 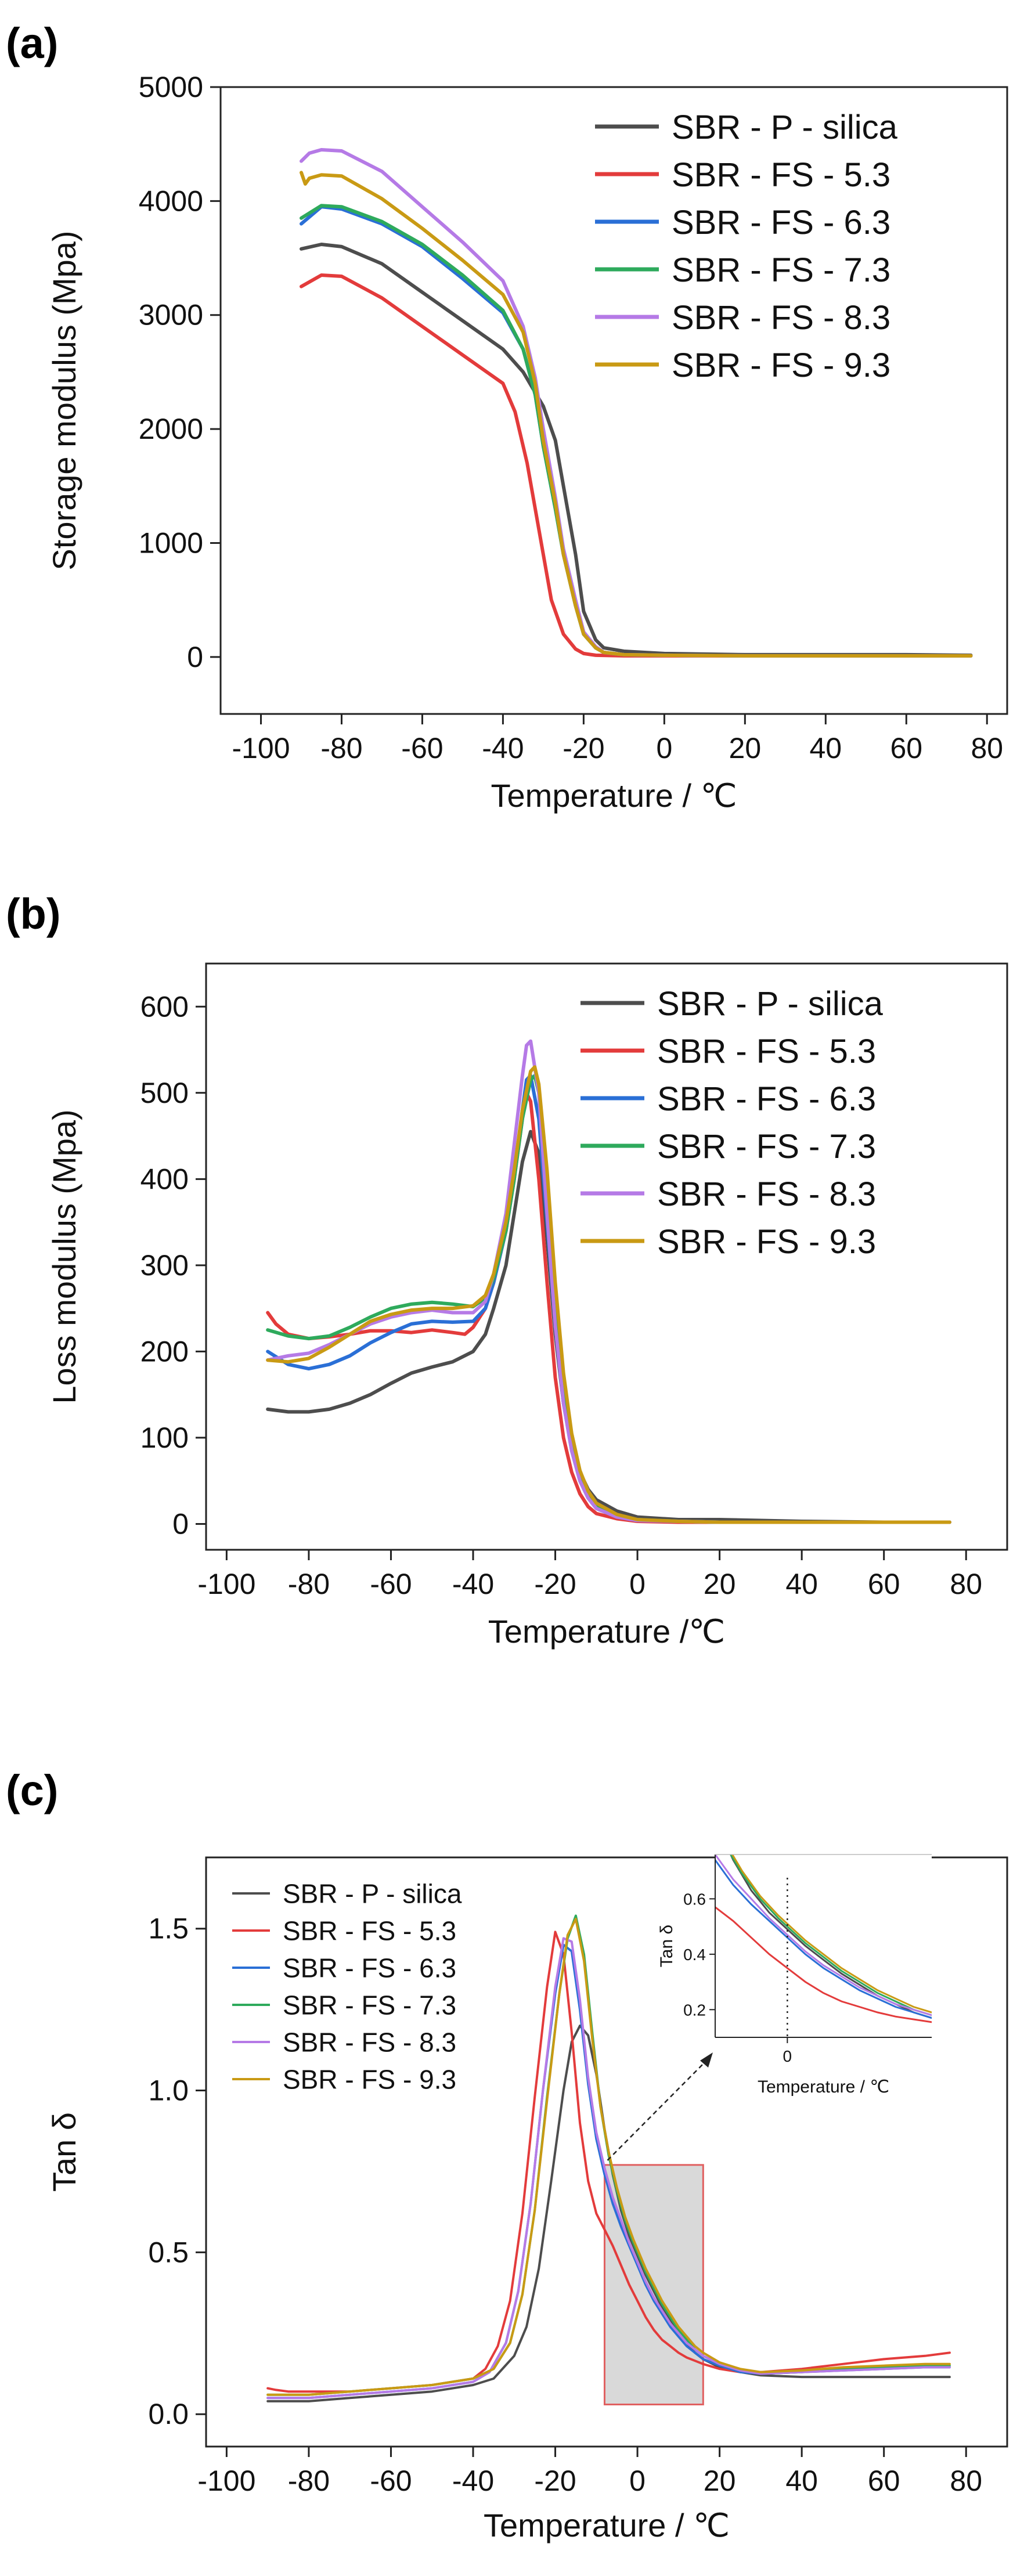 What do you see at coordinates (32, 43) in the screenshot?
I see `panel-label: (a)` at bounding box center [32, 43].